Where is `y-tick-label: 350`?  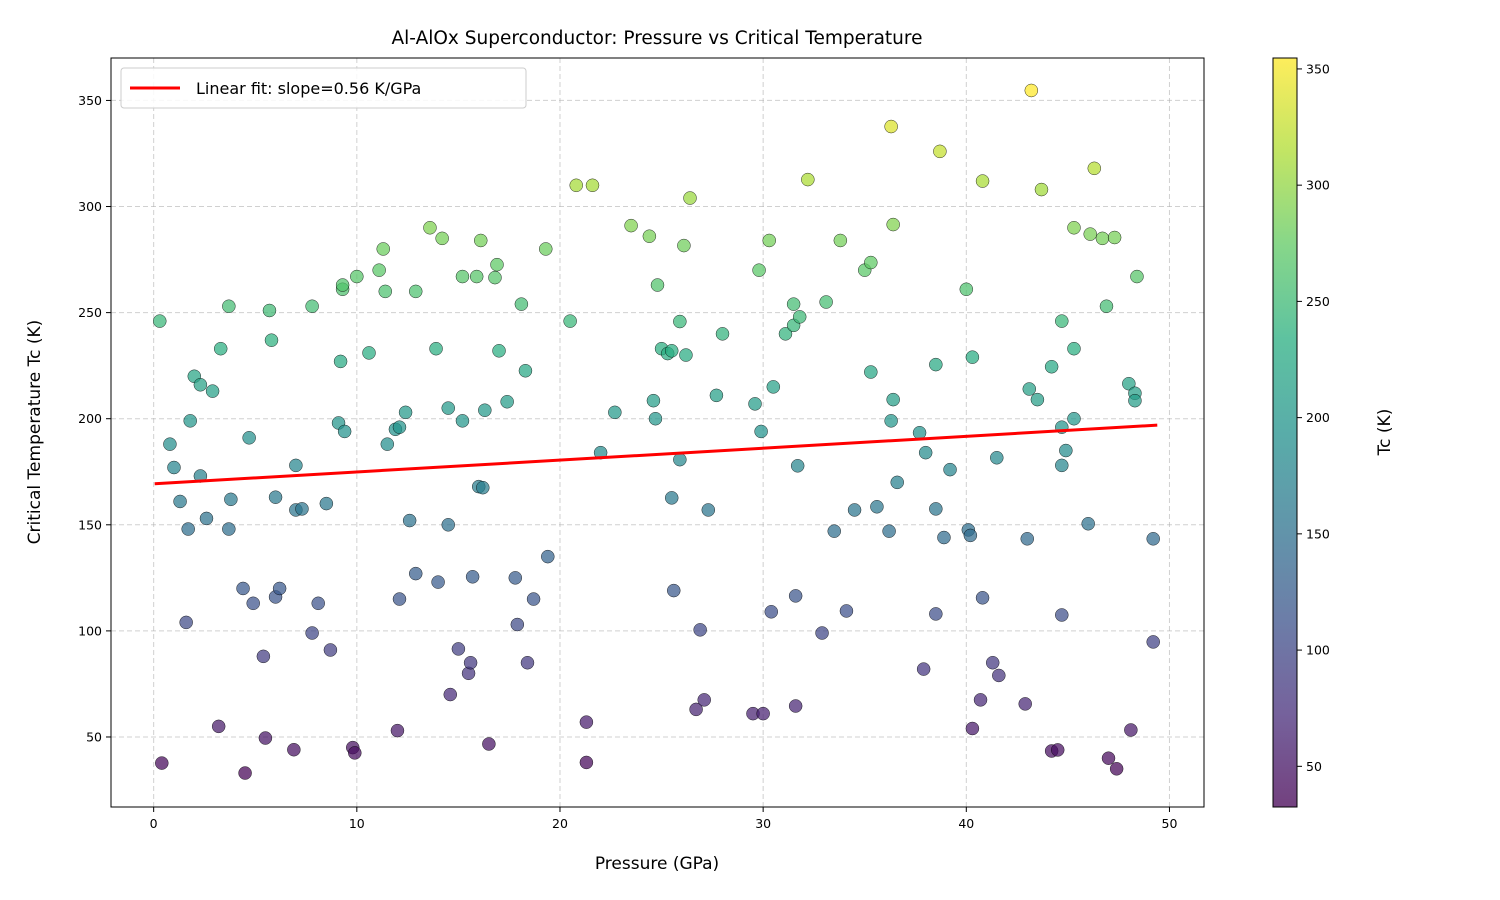
y-tick-label: 350 is located at coordinates (90, 100).